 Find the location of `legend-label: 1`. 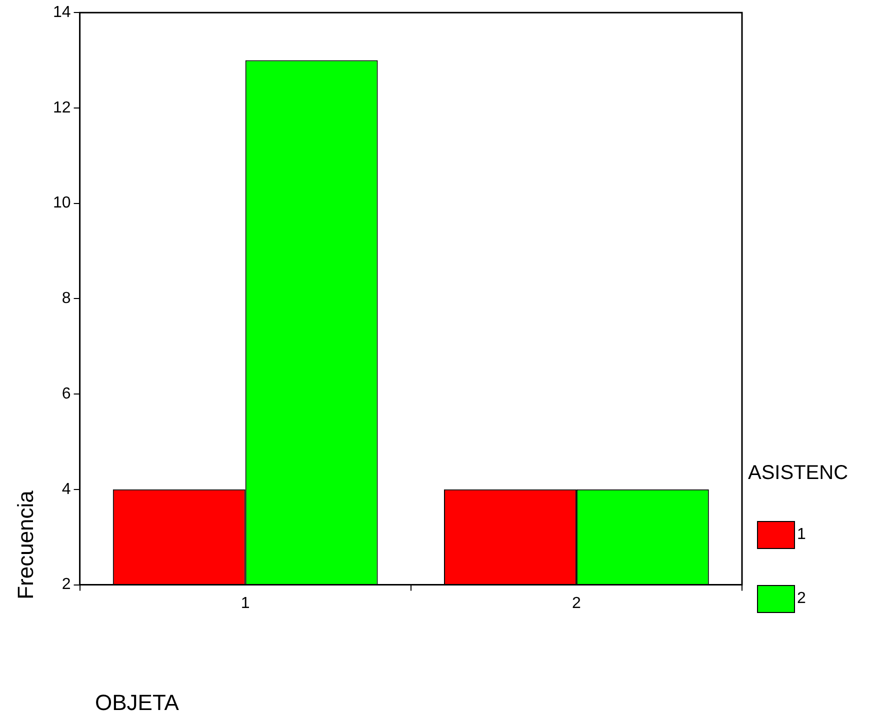

legend-label: 1 is located at coordinates (801, 535).